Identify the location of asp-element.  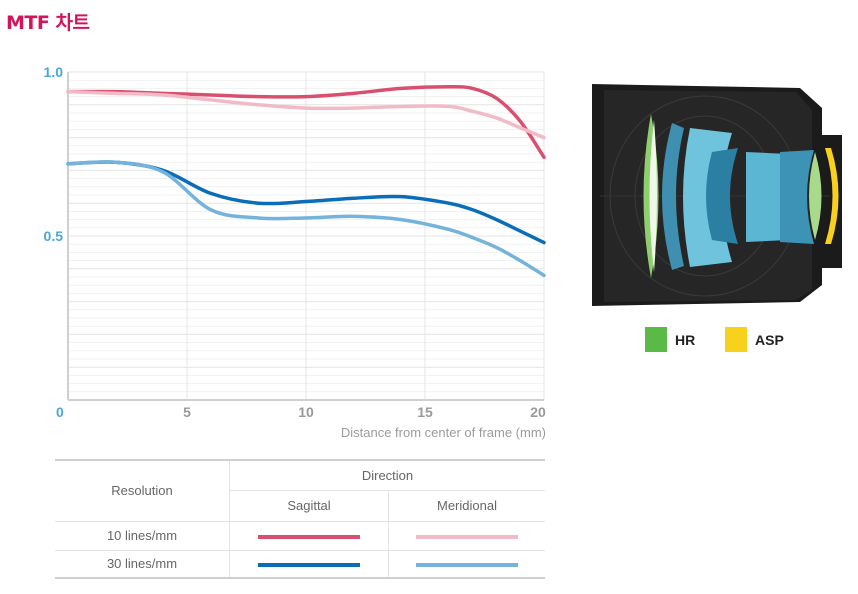
(832, 196).